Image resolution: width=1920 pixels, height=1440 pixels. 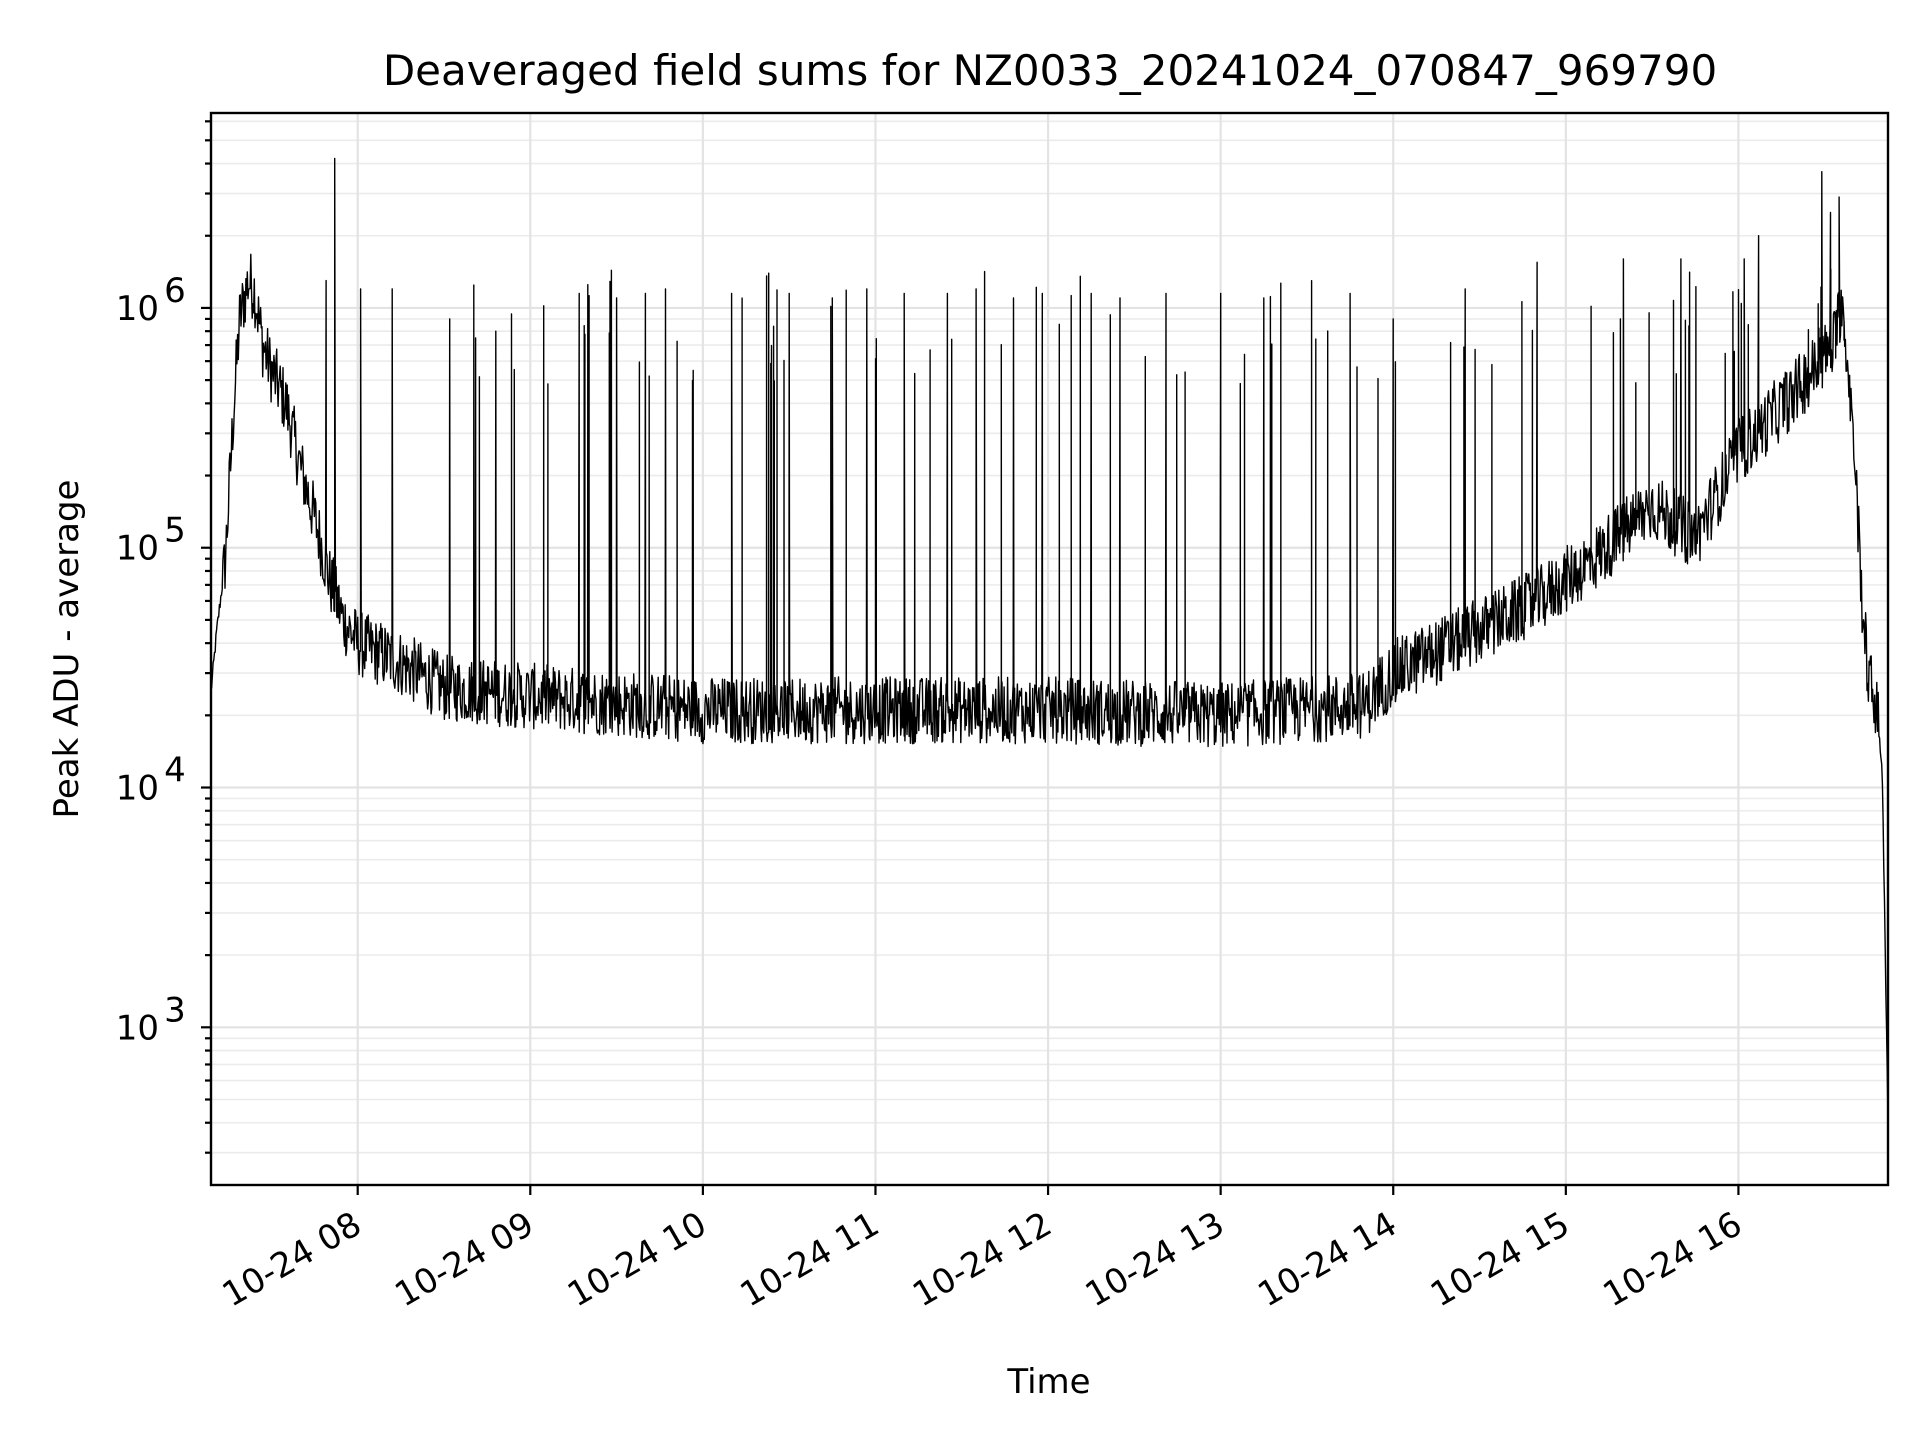 I want to click on x-axis-label: Time, so click(x=1048, y=1382).